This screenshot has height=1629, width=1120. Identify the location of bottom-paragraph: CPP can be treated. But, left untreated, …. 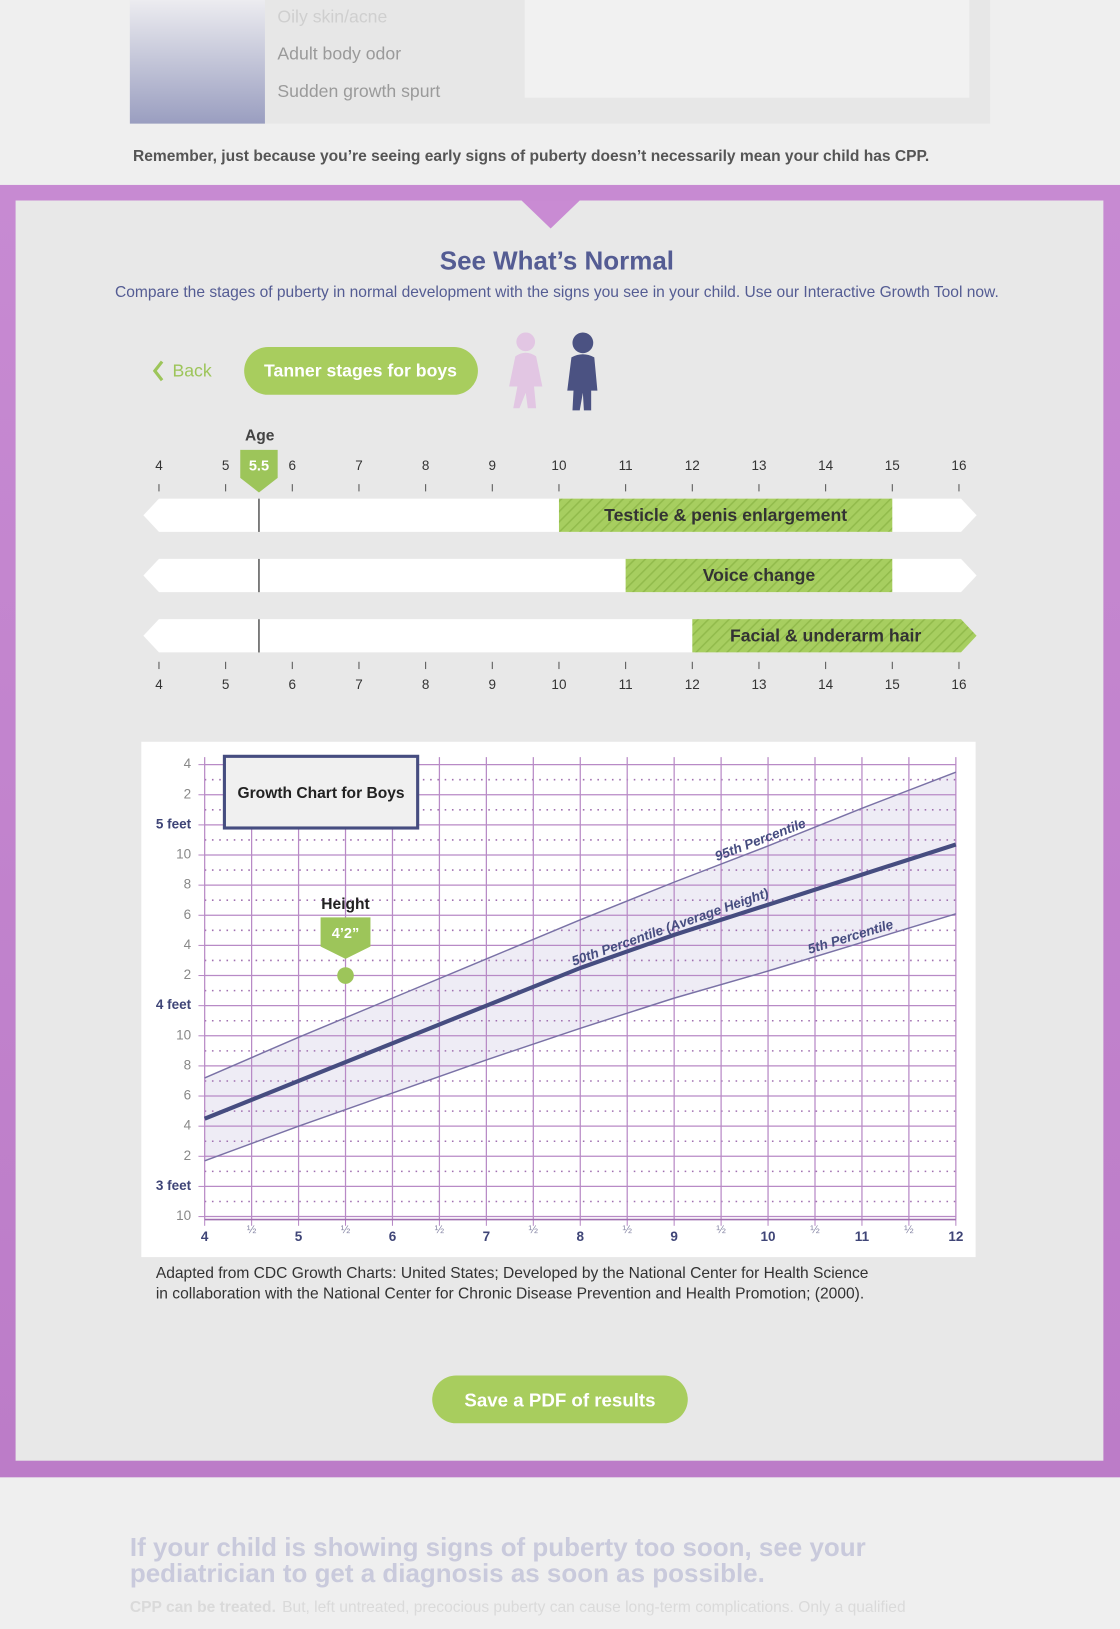
(518, 1607).